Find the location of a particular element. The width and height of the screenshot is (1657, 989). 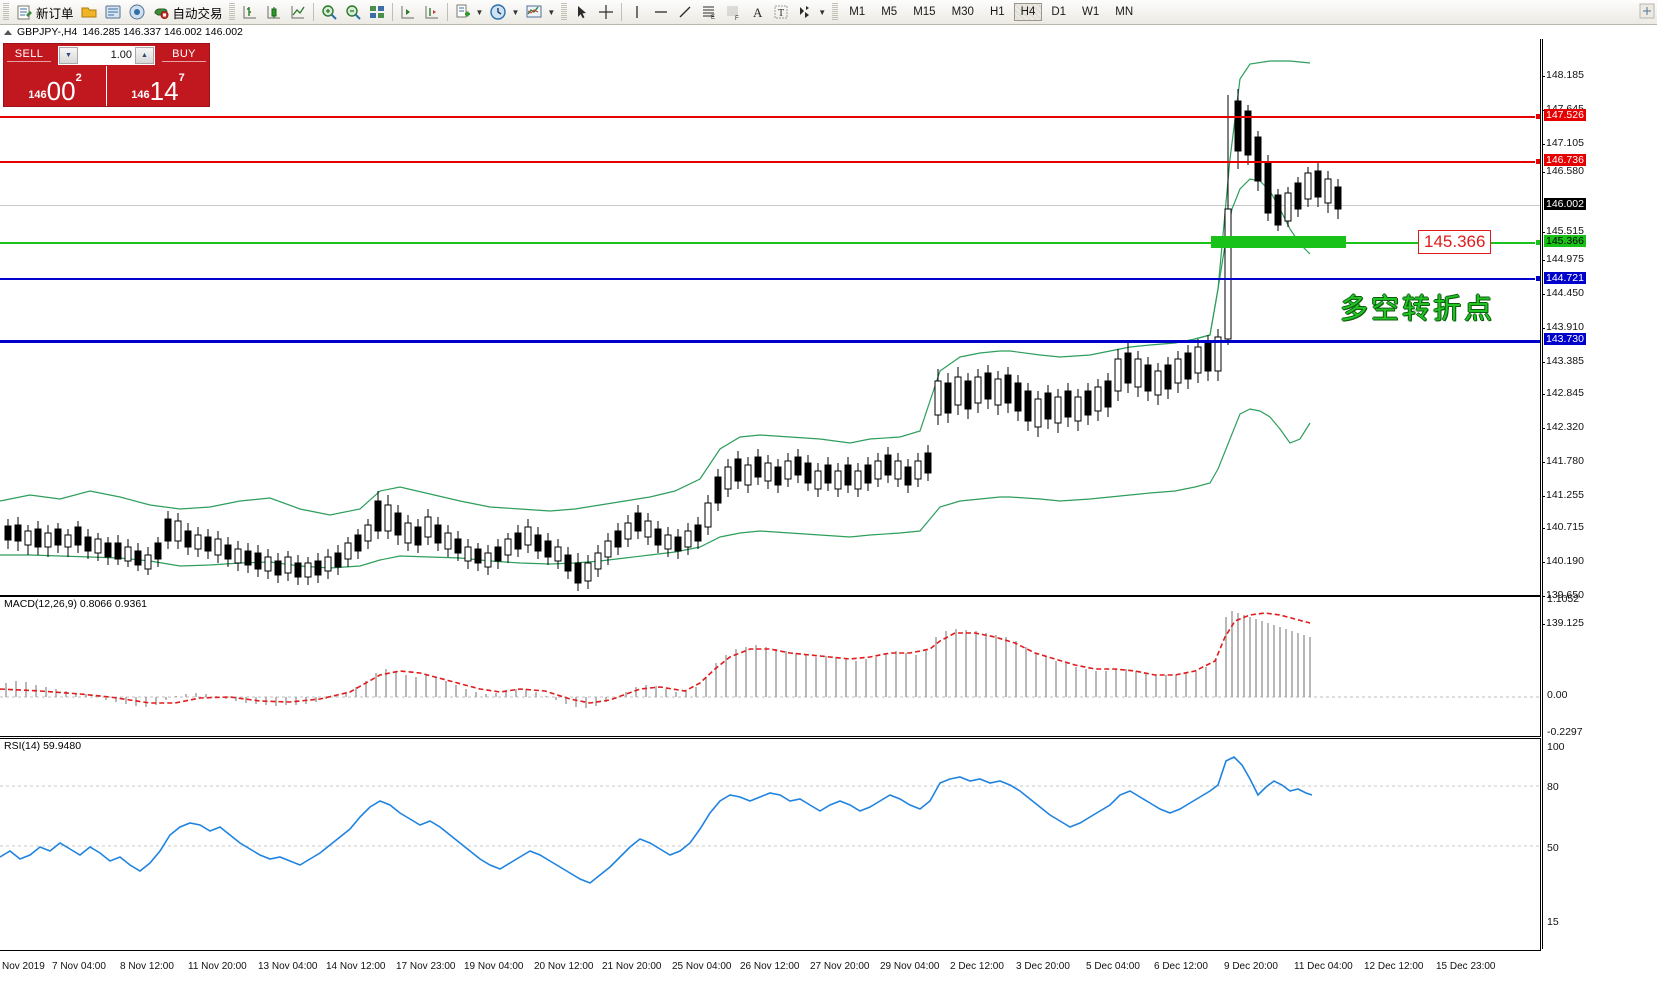

price-badge-resistance-upper: 147.526 is located at coordinates (1565, 115).